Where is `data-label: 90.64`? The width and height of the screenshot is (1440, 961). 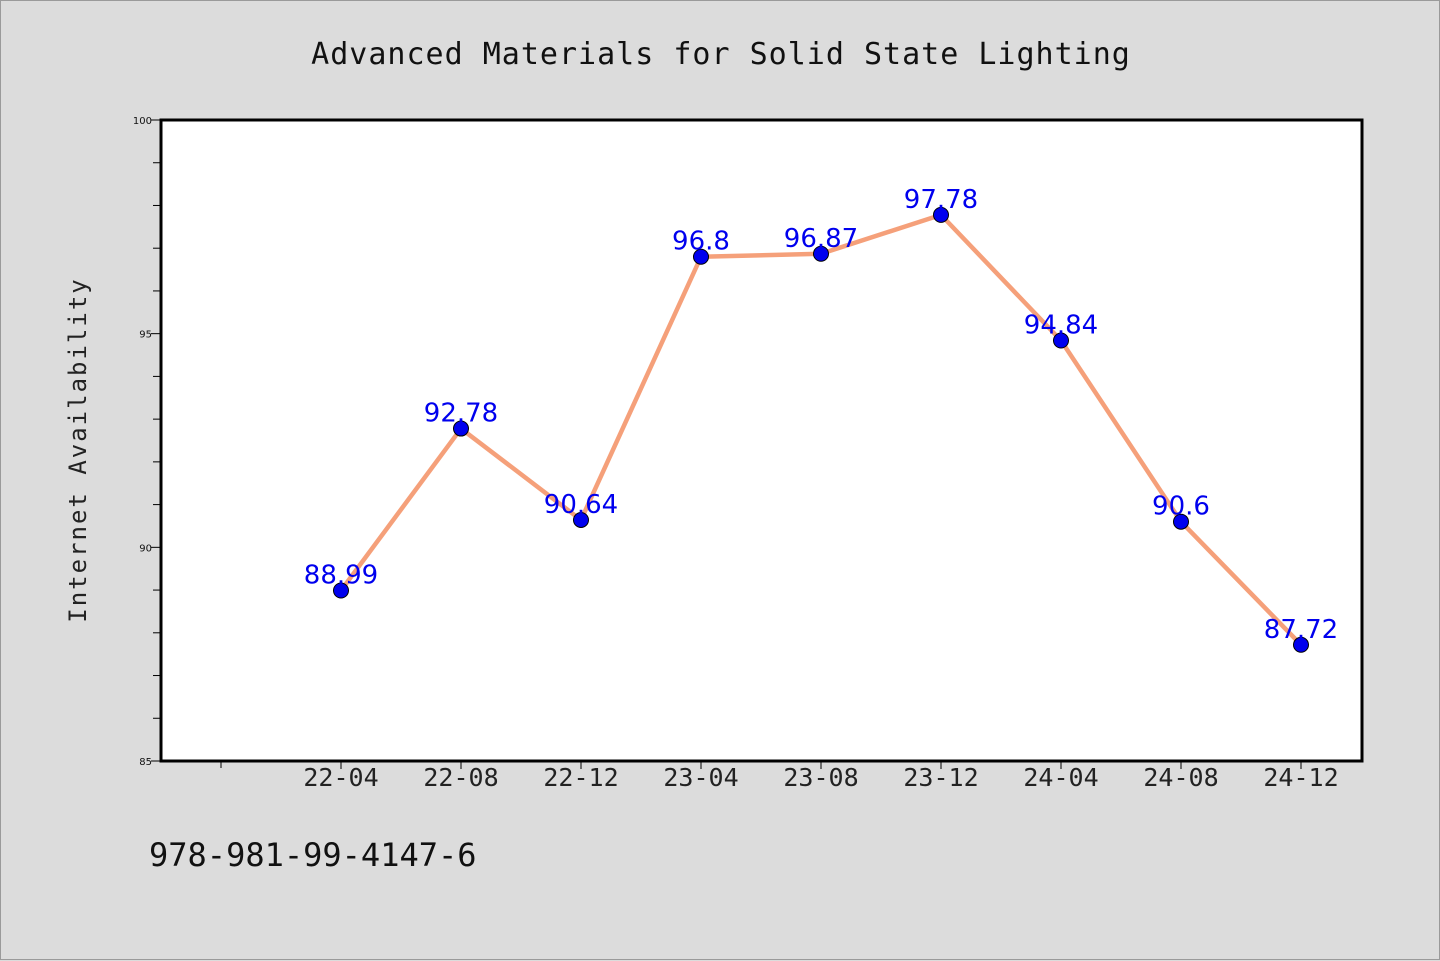
data-label: 90.64 is located at coordinates (581, 505).